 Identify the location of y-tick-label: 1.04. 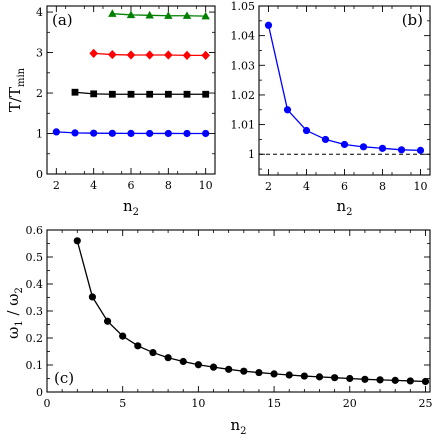
(243, 36).